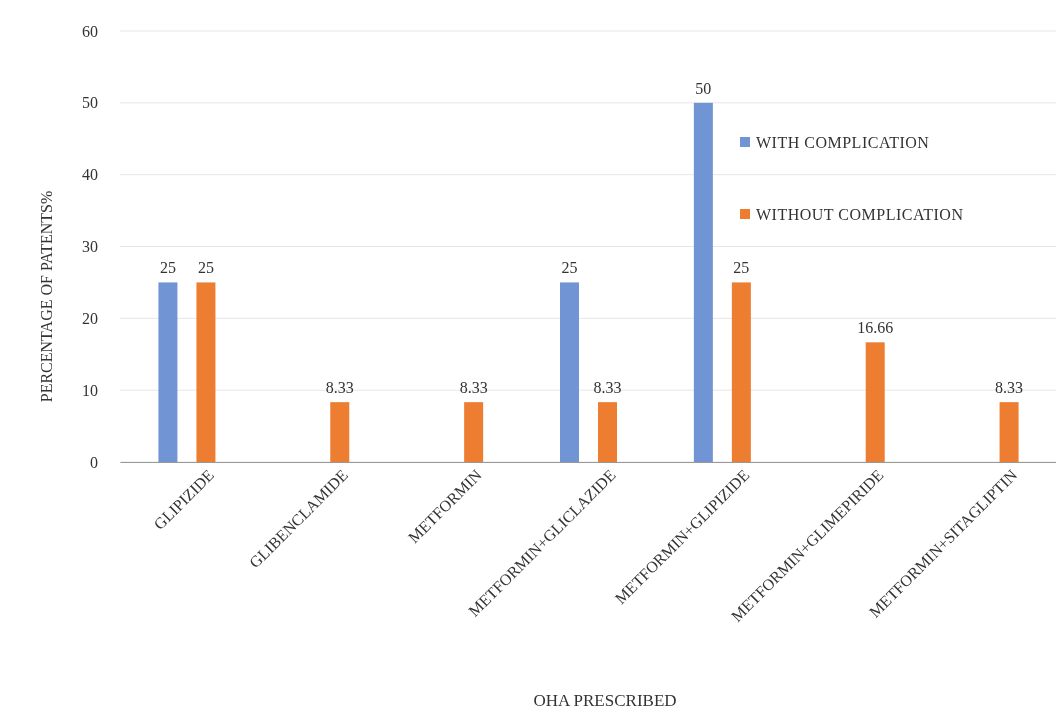 Image resolution: width=1056 pixels, height=708 pixels. I want to click on x-axis-title: OHA PRESCRIBED, so click(605, 699).